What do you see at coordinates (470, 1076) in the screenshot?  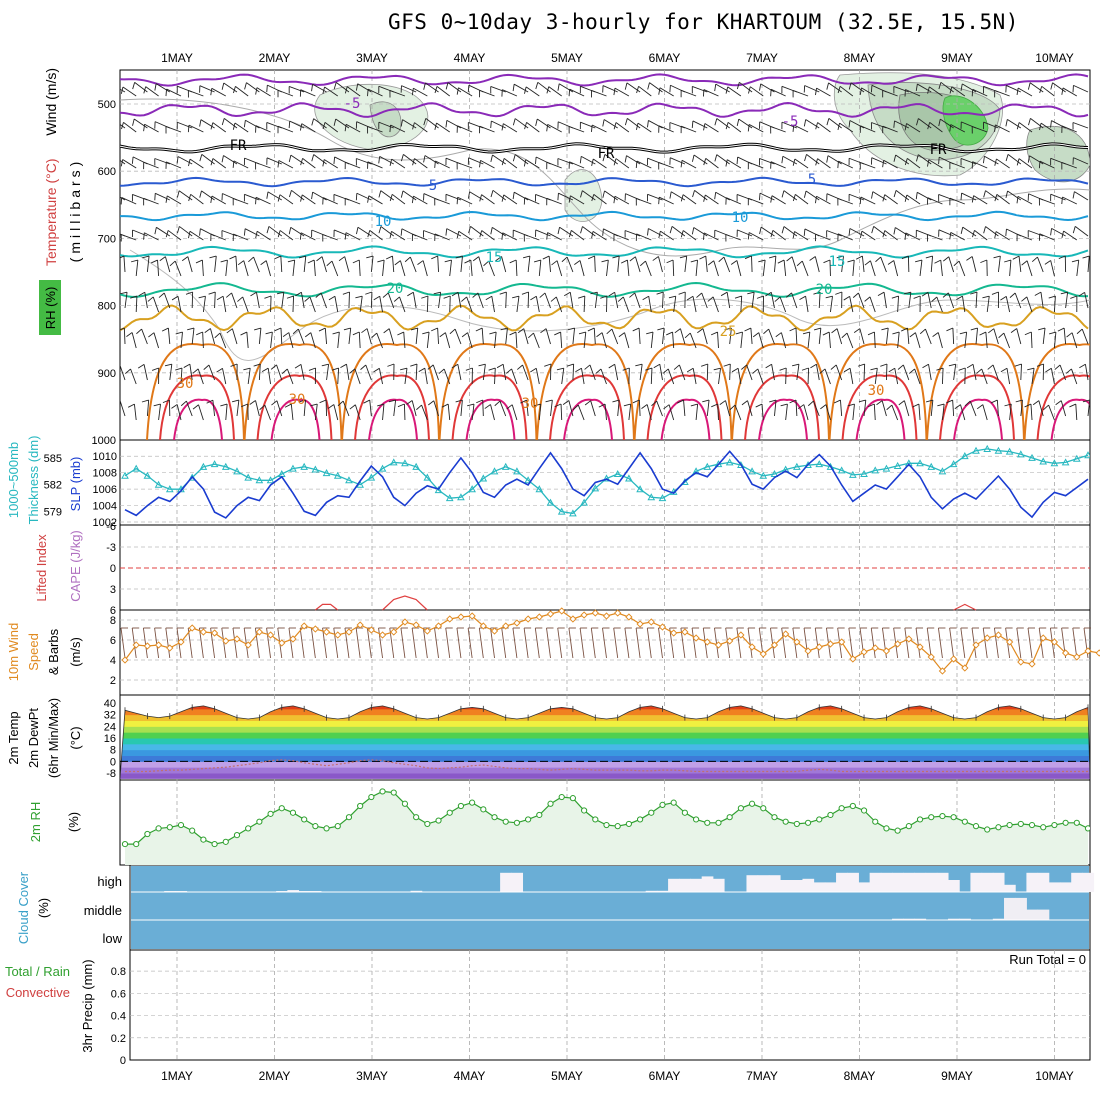 I see `day-label-bottom: 4MAY` at bounding box center [470, 1076].